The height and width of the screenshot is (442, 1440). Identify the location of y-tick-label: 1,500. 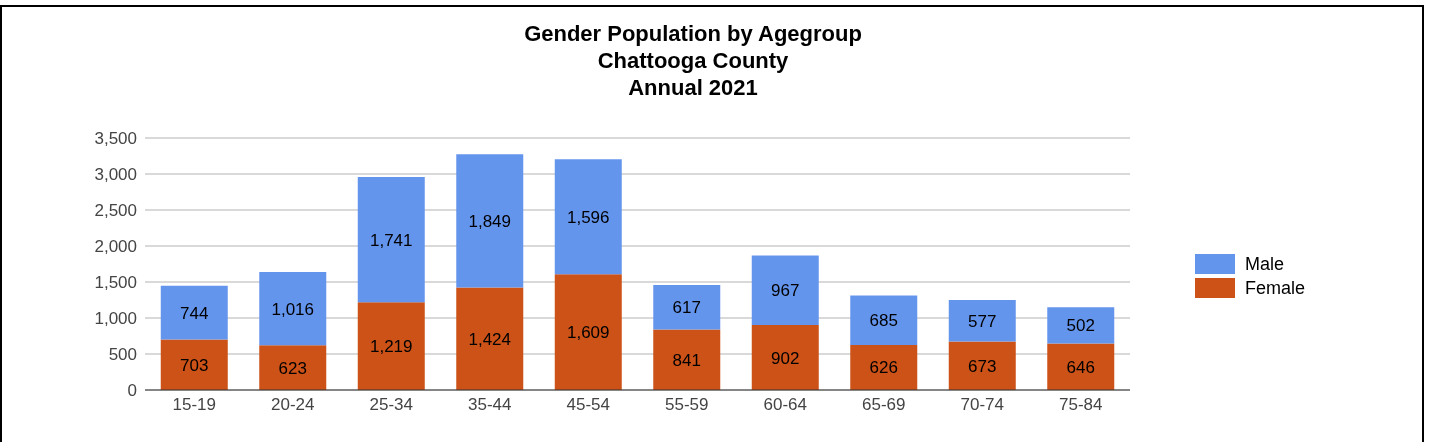
(115, 283).